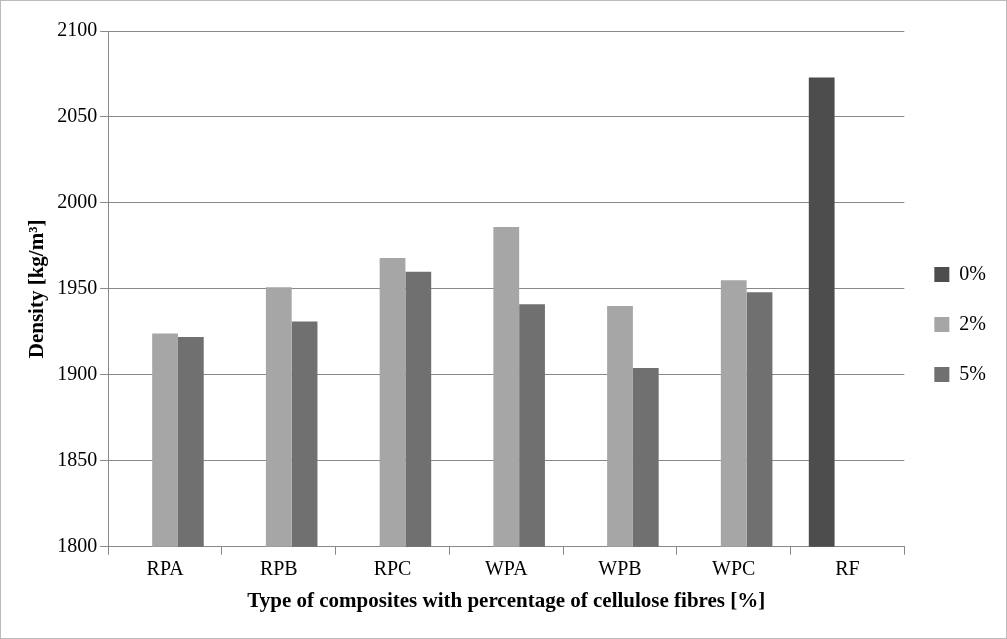 This screenshot has height=639, width=1007. I want to click on y-tick-label: 1850, so click(77, 459).